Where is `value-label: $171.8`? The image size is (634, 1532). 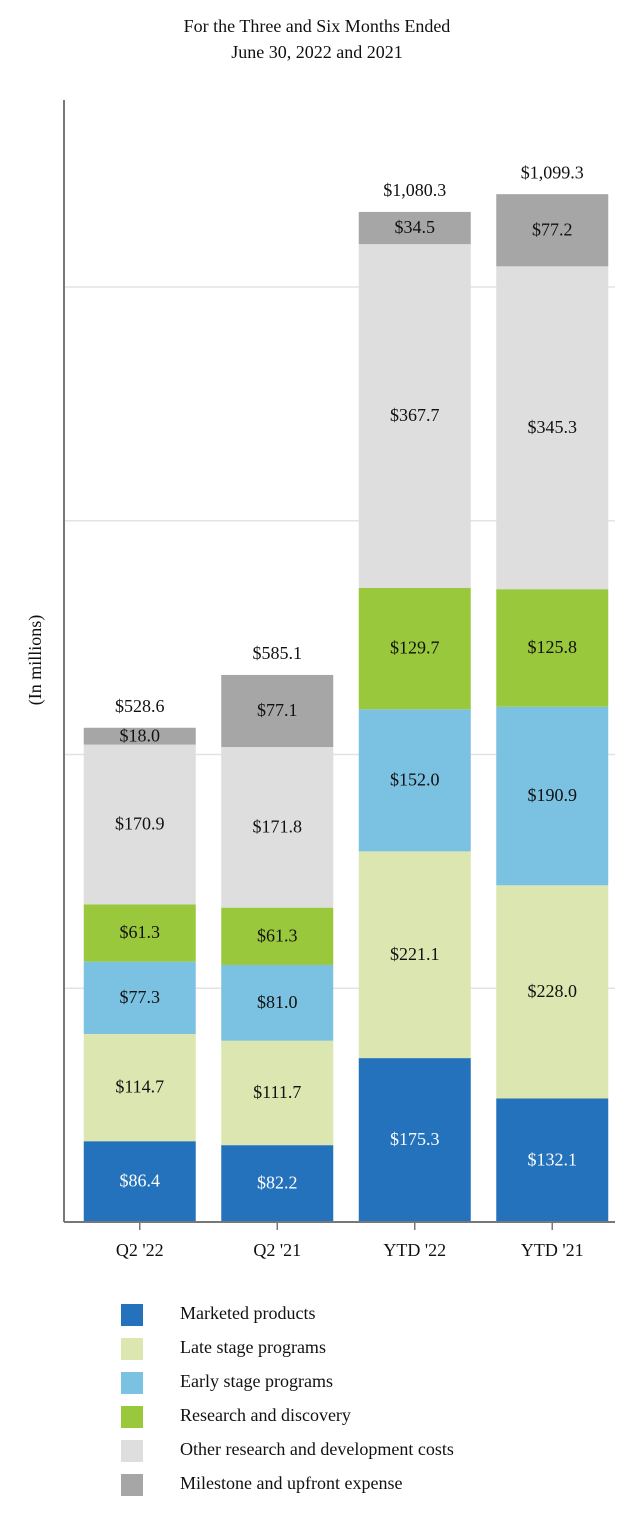 value-label: $171.8 is located at coordinates (278, 826).